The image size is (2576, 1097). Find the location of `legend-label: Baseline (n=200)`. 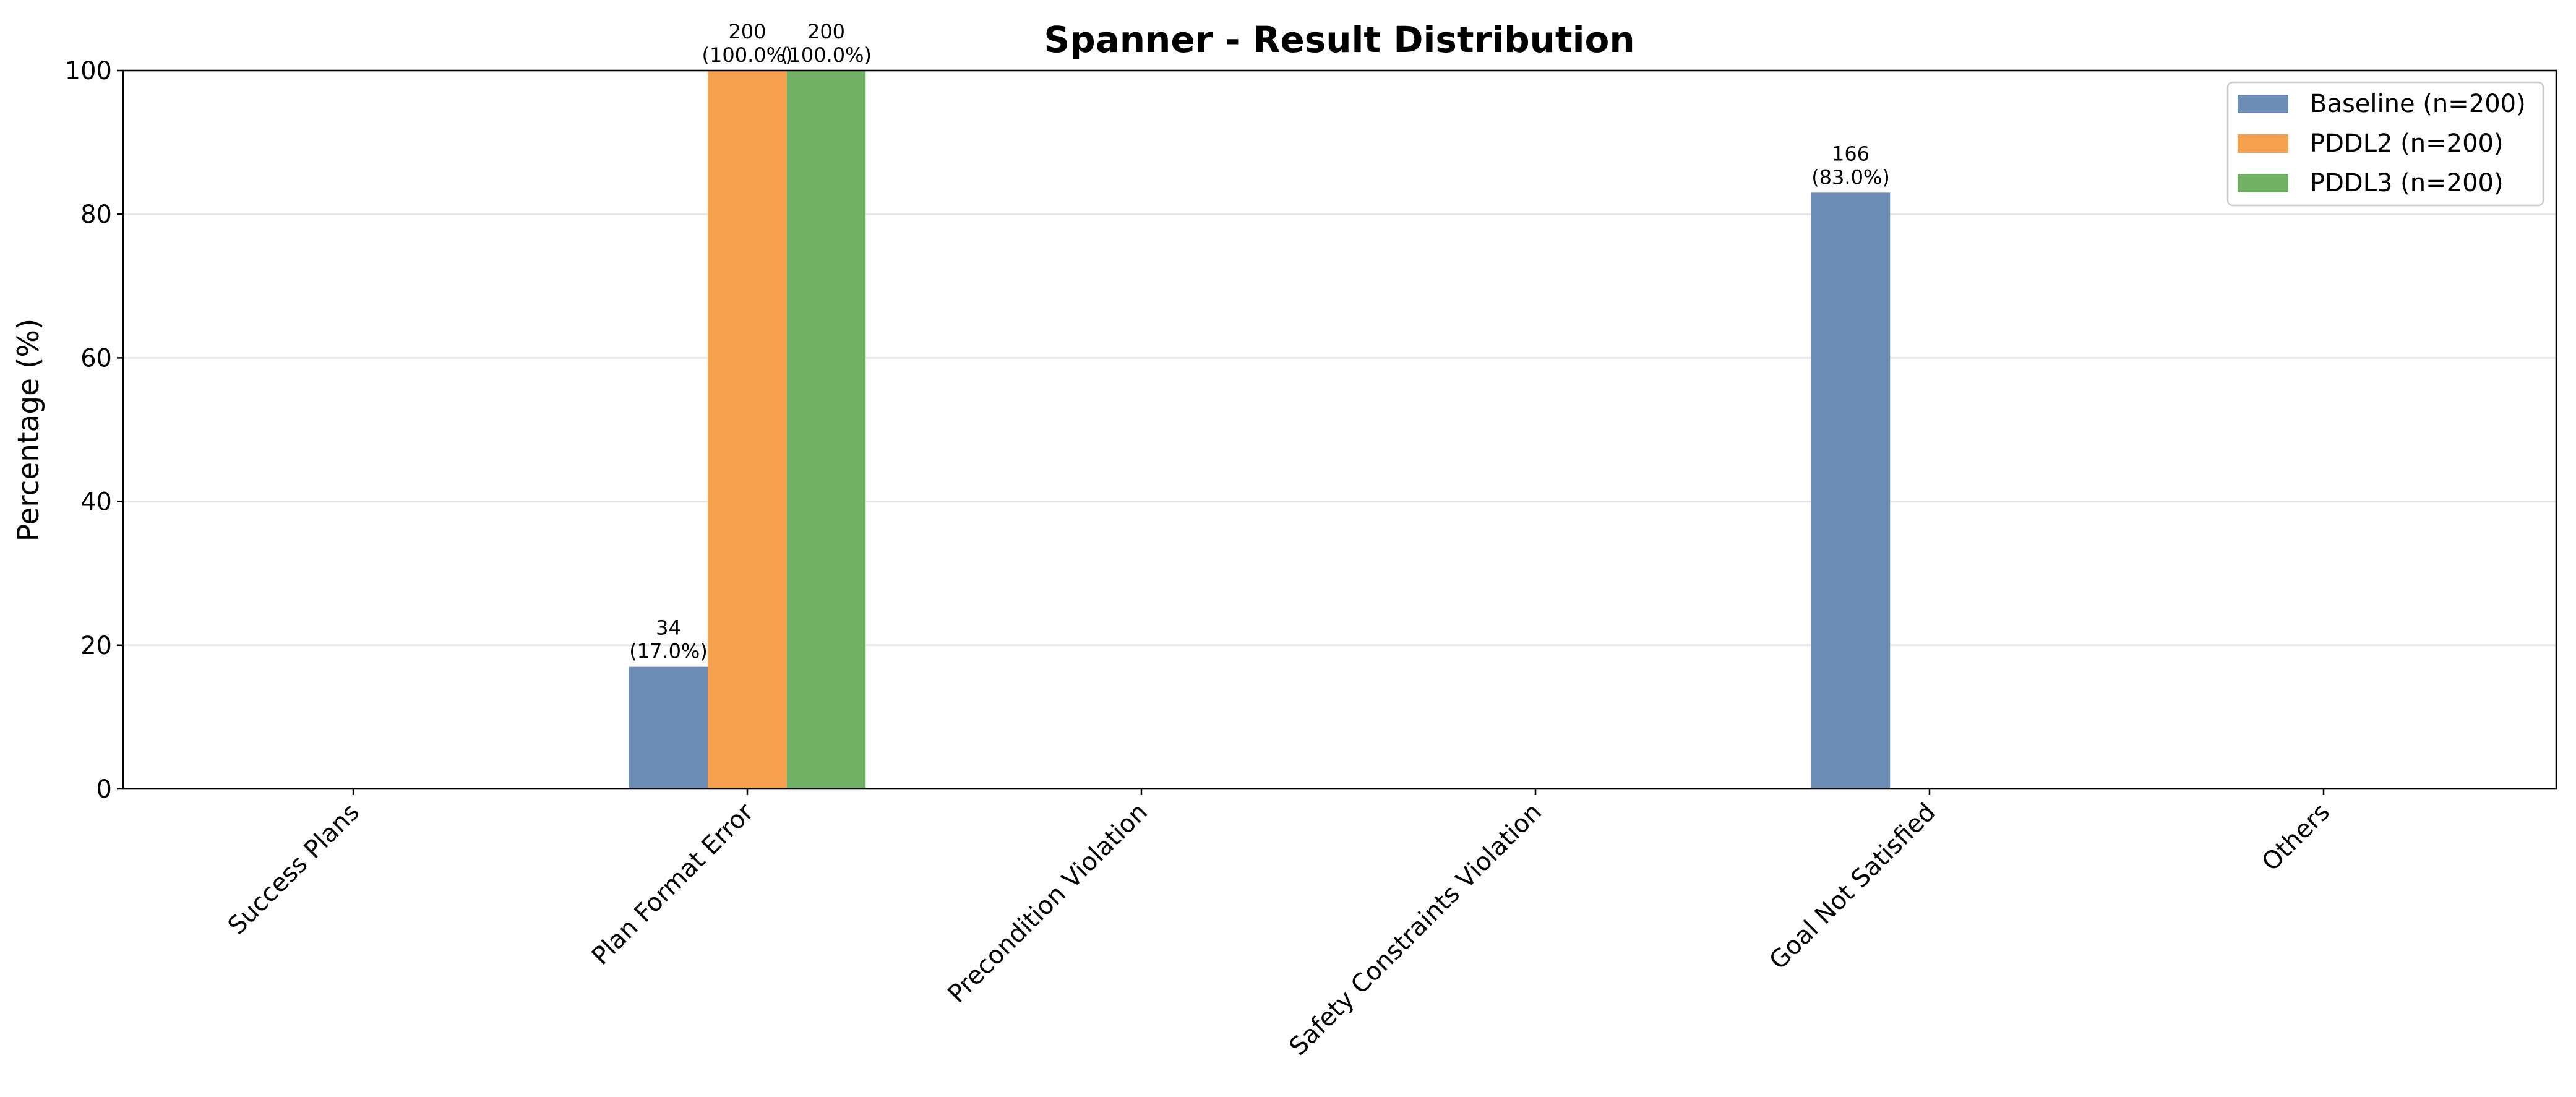

legend-label: Baseline (n=200) is located at coordinates (2418, 104).